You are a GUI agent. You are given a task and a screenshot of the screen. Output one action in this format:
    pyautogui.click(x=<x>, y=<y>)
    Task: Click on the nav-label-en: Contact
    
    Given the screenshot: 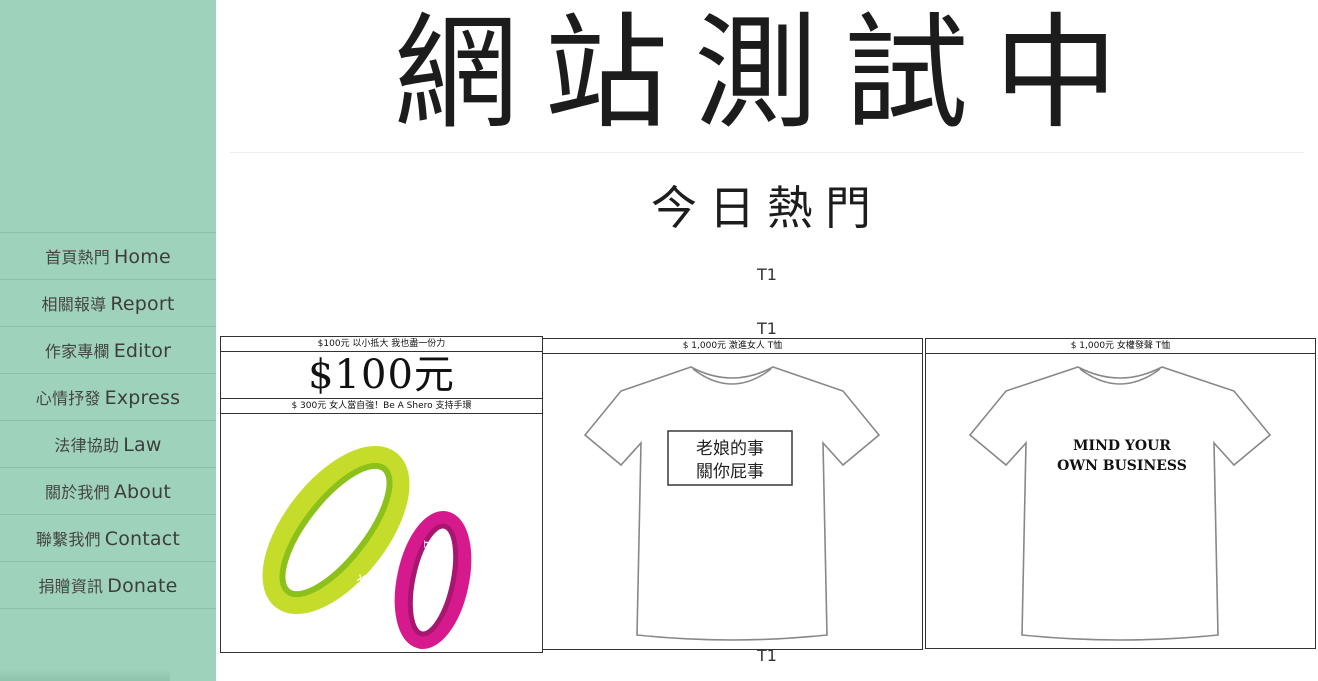 What is the action you would take?
    pyautogui.click(x=142, y=539)
    